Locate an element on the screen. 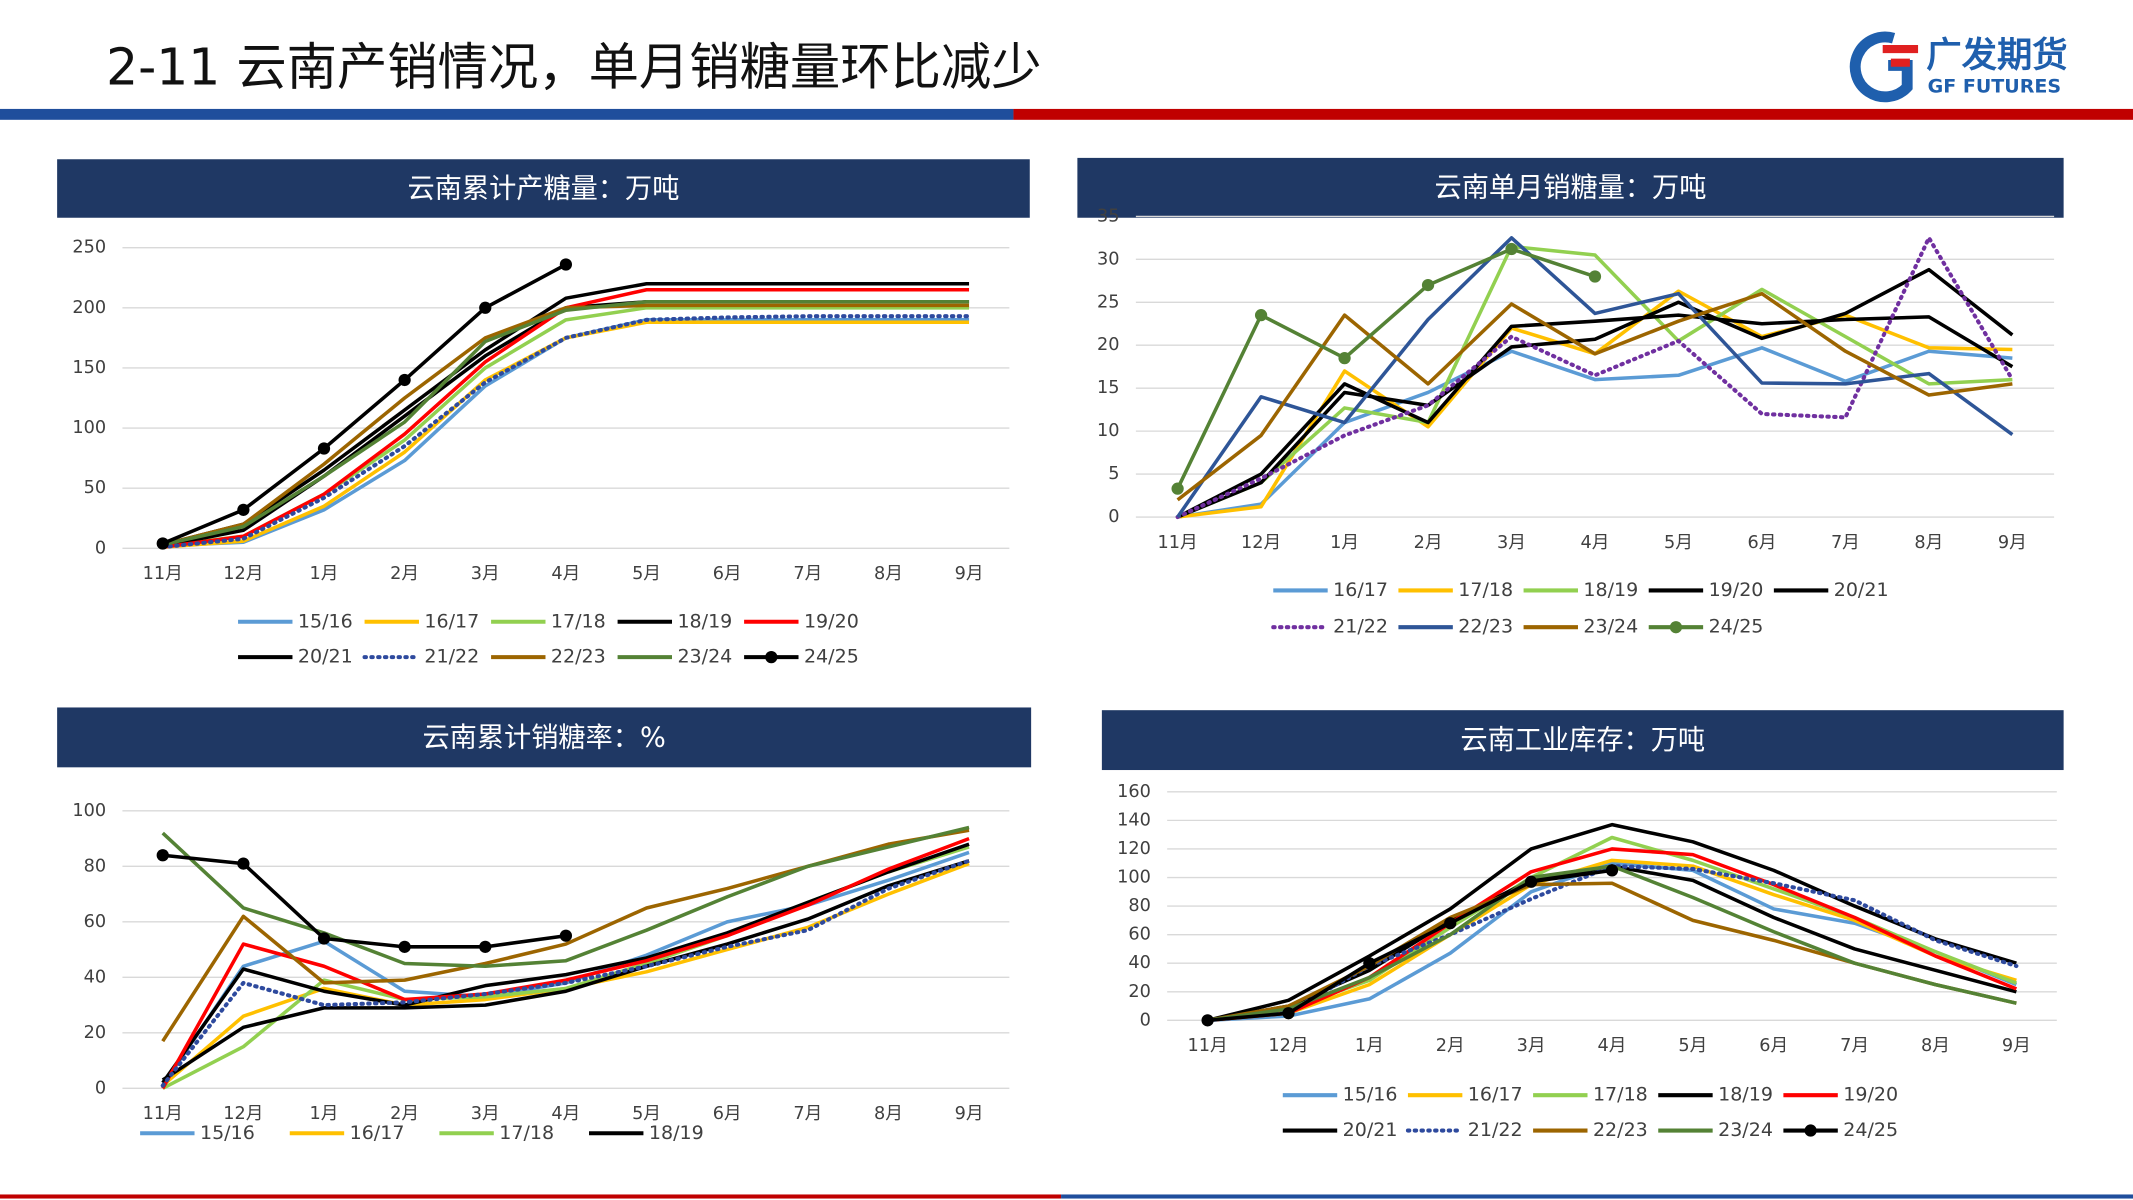  x-tick-label: 11月 is located at coordinates (1208, 1046).